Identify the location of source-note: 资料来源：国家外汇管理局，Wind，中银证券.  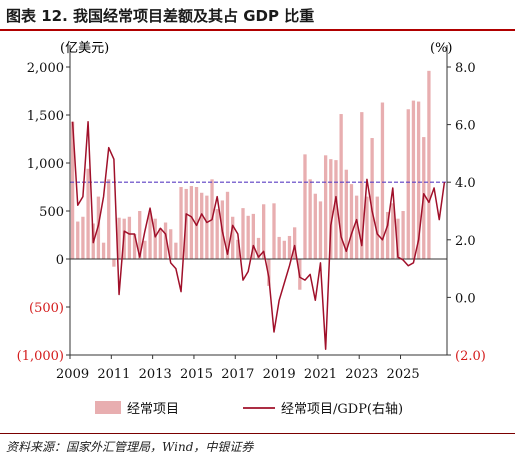
(130, 447).